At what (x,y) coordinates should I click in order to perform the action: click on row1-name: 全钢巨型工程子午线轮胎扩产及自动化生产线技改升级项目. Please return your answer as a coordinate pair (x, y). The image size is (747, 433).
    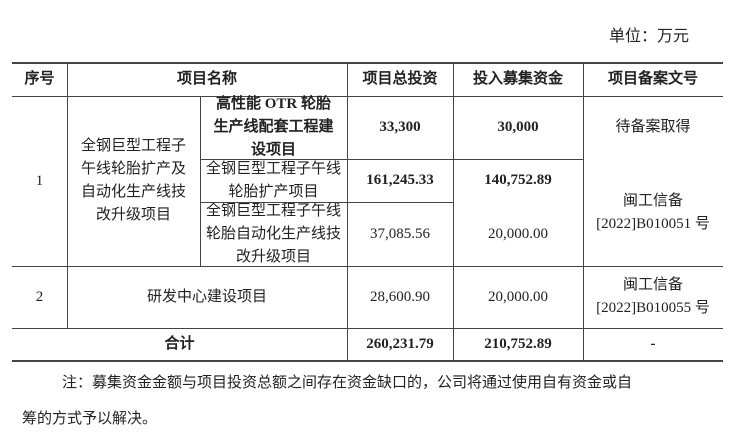
    Looking at the image, I should click on (133, 180).